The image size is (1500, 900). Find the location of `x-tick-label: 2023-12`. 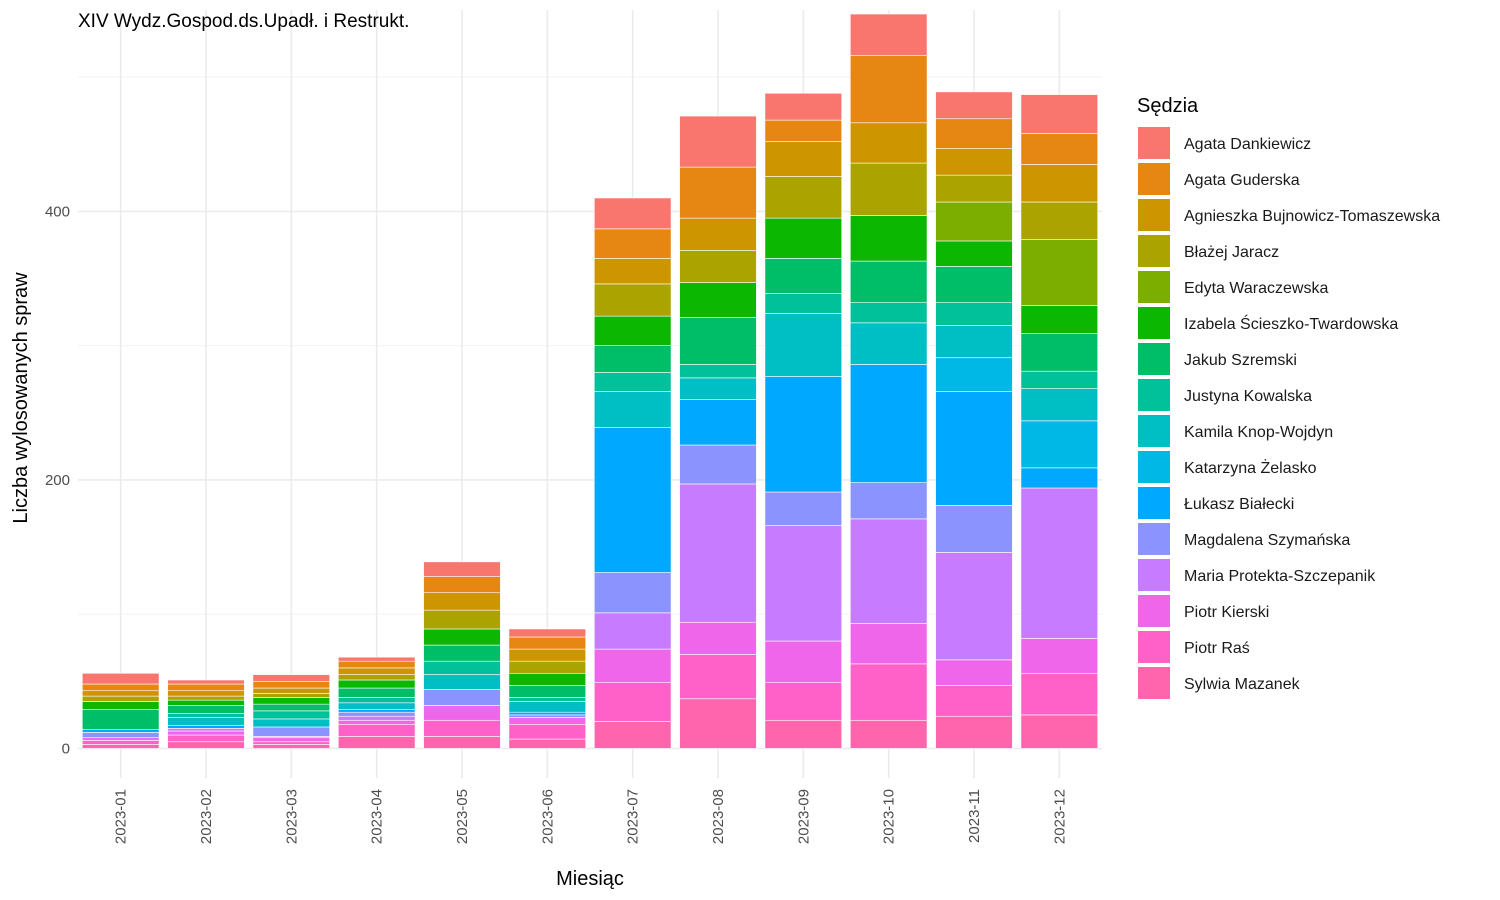

x-tick-label: 2023-12 is located at coordinates (1059, 816).